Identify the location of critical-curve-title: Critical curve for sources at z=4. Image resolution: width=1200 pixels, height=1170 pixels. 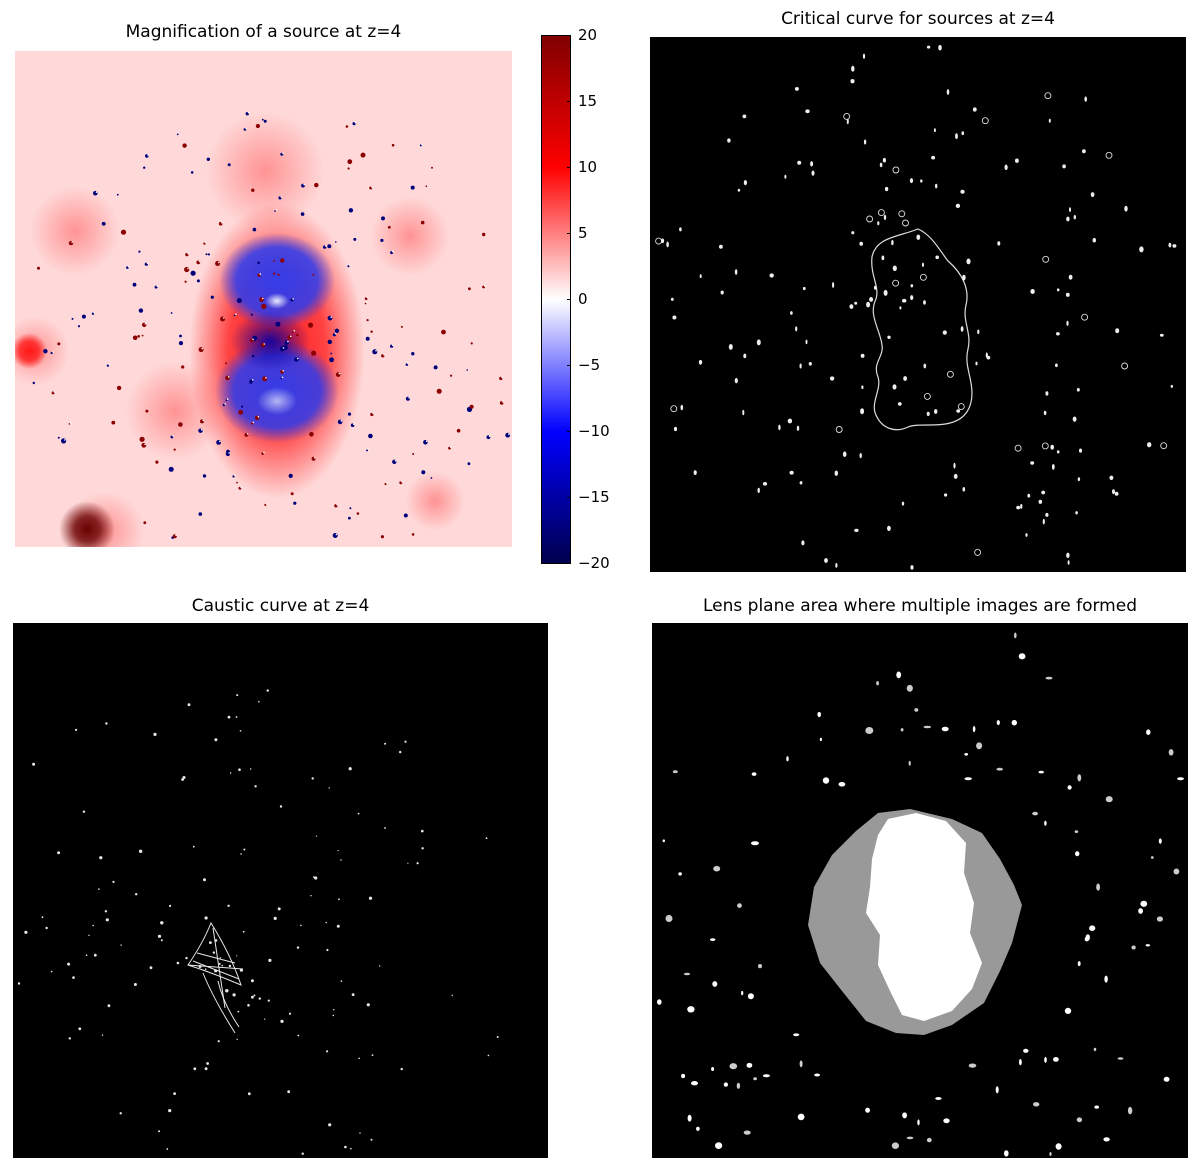
(918, 19).